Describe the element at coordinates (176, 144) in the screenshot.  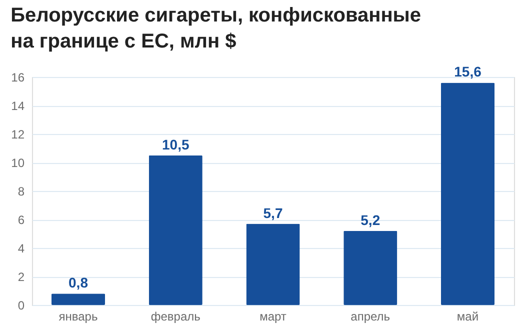
I see `data-label: 10,5` at that location.